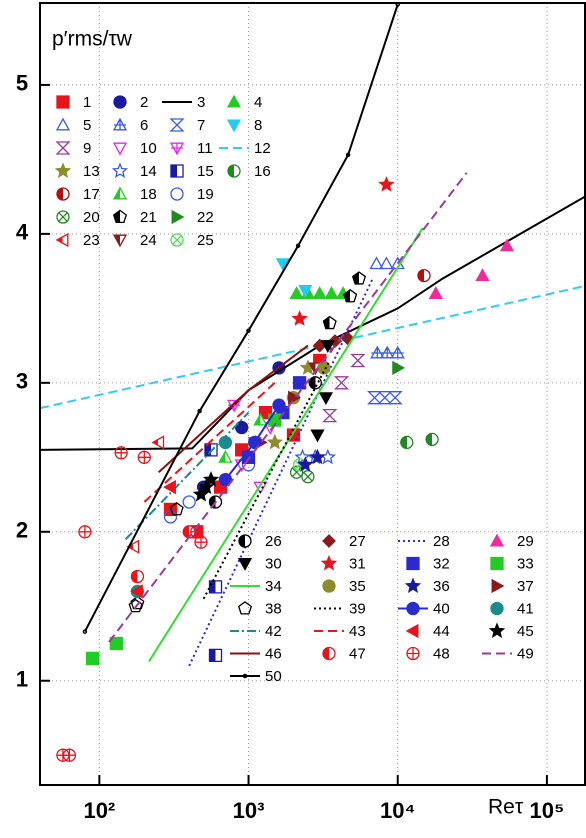 This screenshot has width=586, height=838. I want to click on legend-item: 2, so click(130, 102).